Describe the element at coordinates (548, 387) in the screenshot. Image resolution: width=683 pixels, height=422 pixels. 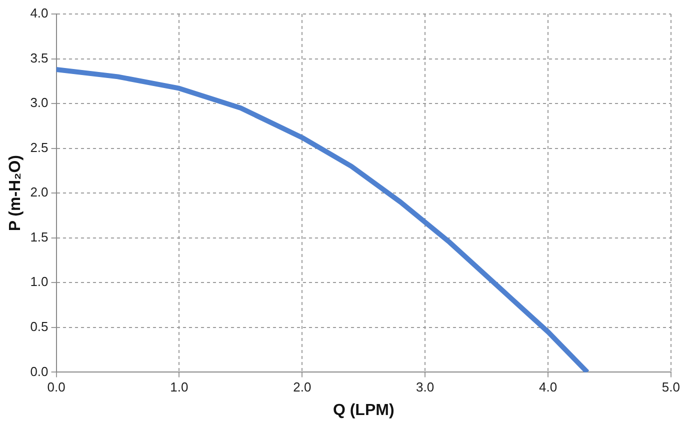
I see `x-tick-label: 4.0` at that location.